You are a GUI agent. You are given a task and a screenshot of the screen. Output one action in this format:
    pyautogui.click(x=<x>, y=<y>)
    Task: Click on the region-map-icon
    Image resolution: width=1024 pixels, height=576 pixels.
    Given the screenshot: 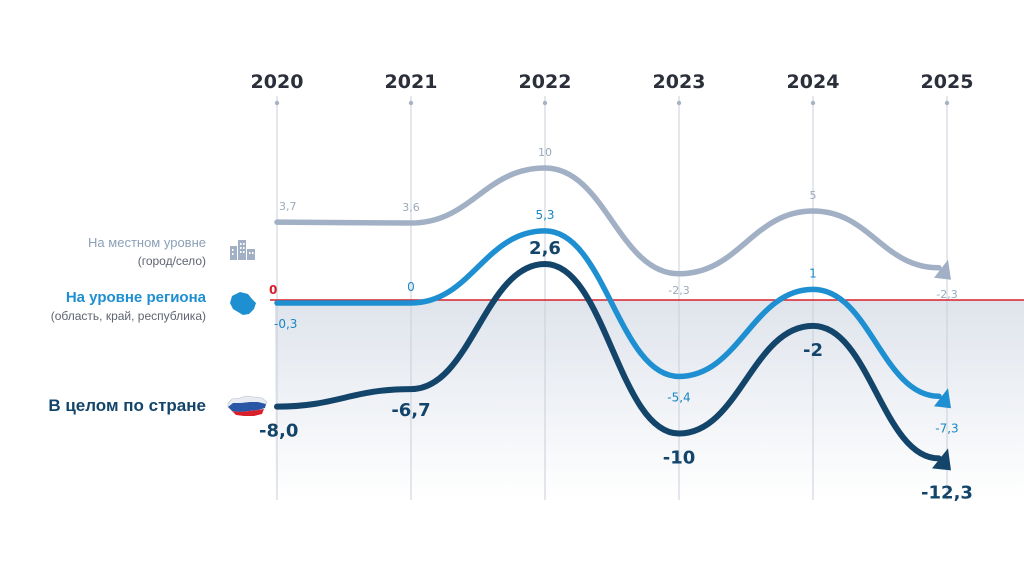 What is the action you would take?
    pyautogui.click(x=243, y=303)
    